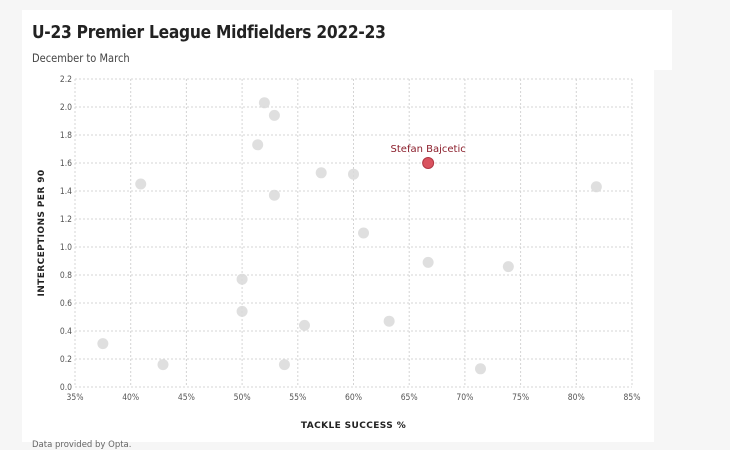 This screenshot has height=450, width=730. I want to click on x-tick-label: 75%, so click(520, 398).